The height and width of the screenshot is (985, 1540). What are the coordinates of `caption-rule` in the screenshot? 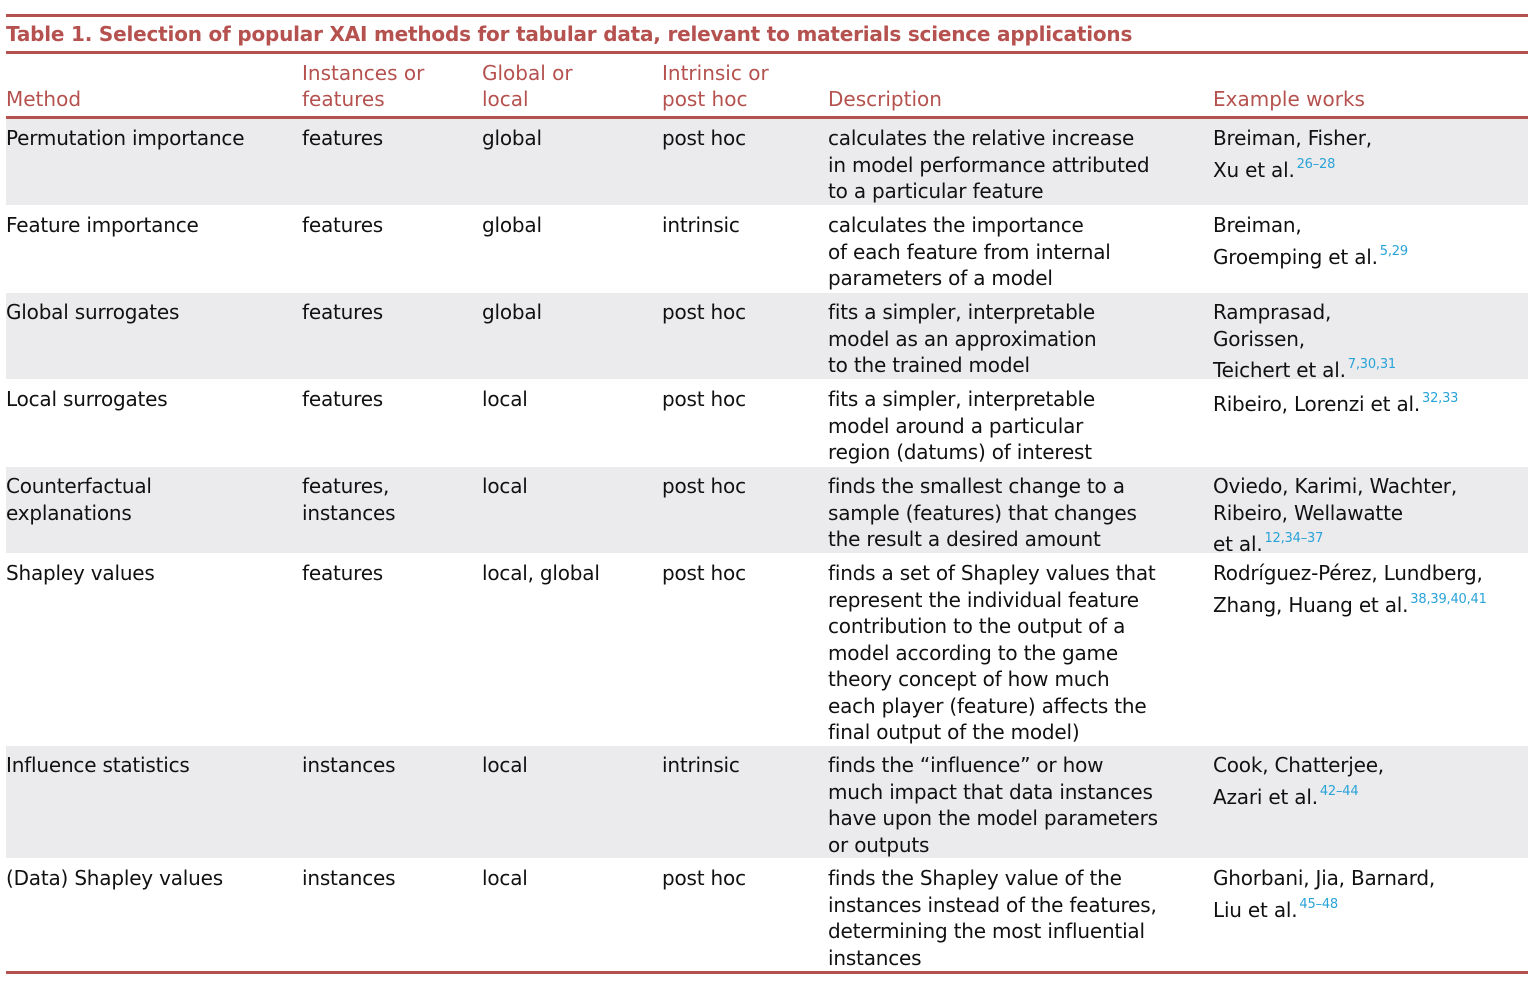 It's located at (767, 52).